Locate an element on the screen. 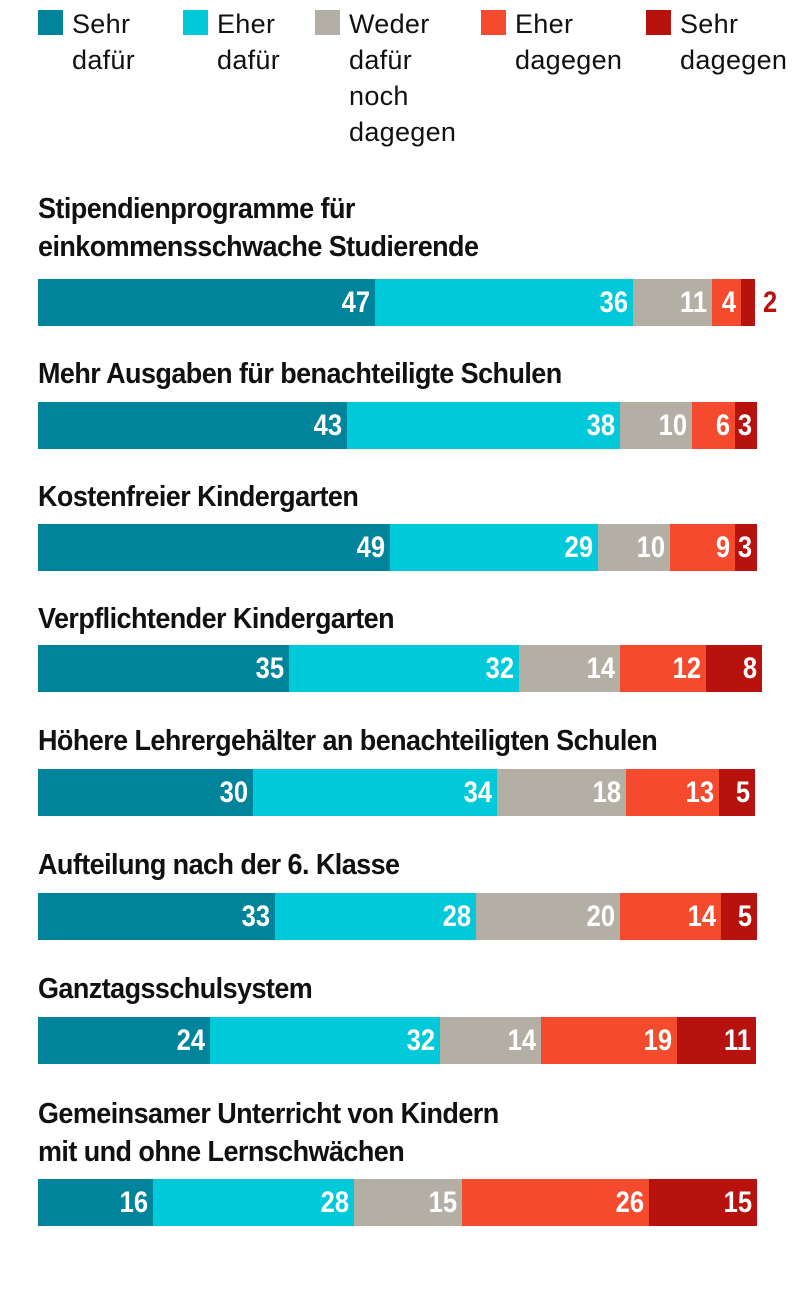 This screenshot has height=1290, width=800. data-label: 30 is located at coordinates (233, 792).